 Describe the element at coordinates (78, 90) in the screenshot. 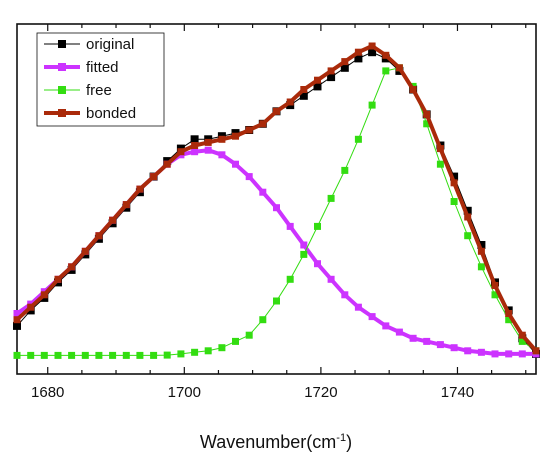

I see `legend-entry-free: free` at that location.